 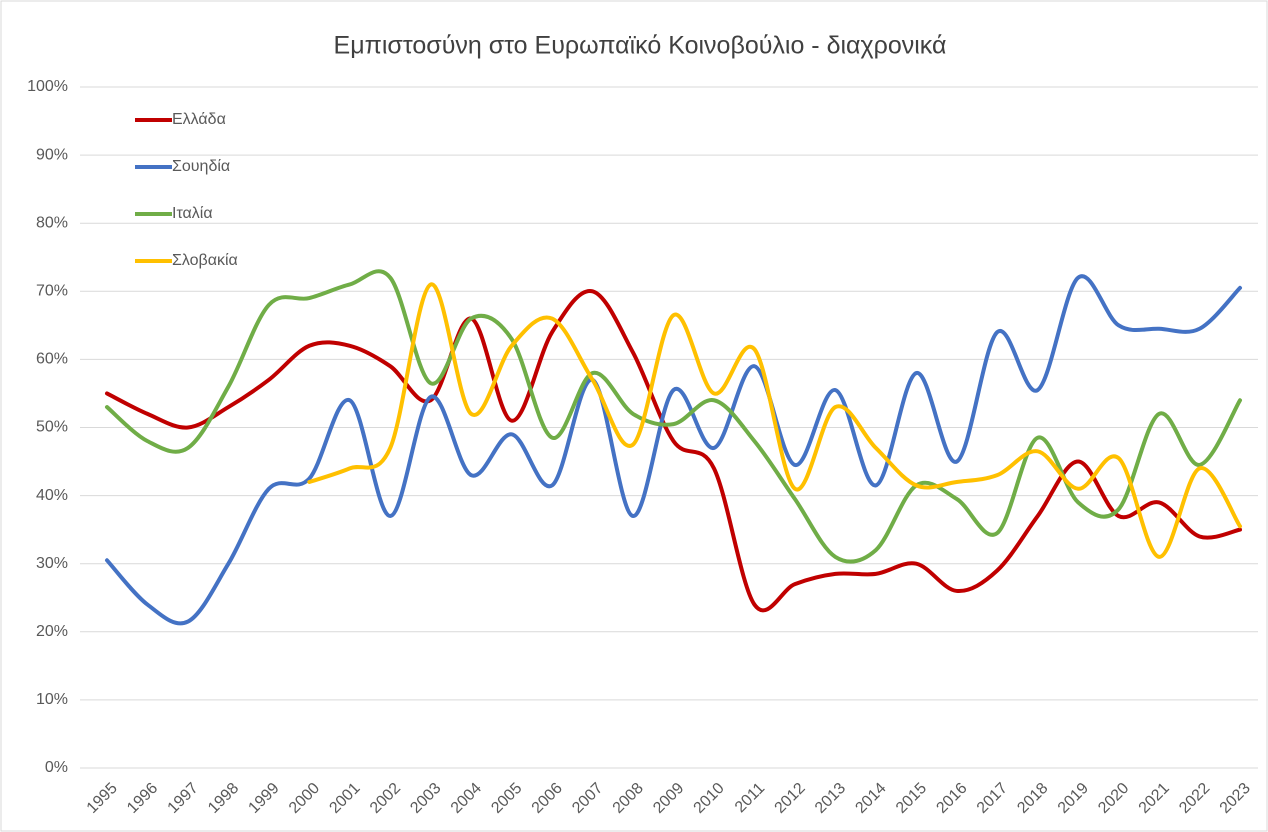 I want to click on legend-label: Σουηδία, so click(x=201, y=166).